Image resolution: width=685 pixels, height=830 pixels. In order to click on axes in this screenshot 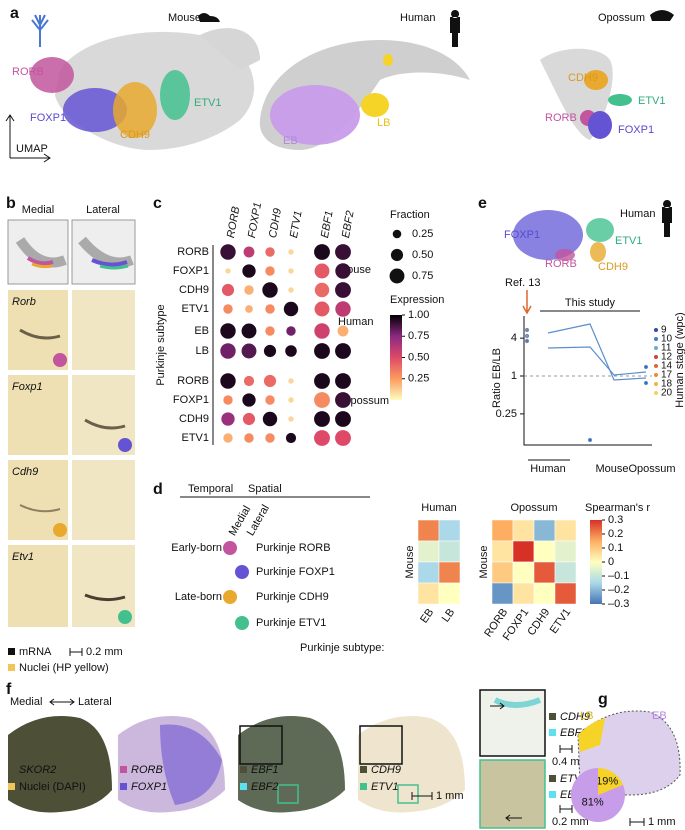, I will do `click(587, 381)`.